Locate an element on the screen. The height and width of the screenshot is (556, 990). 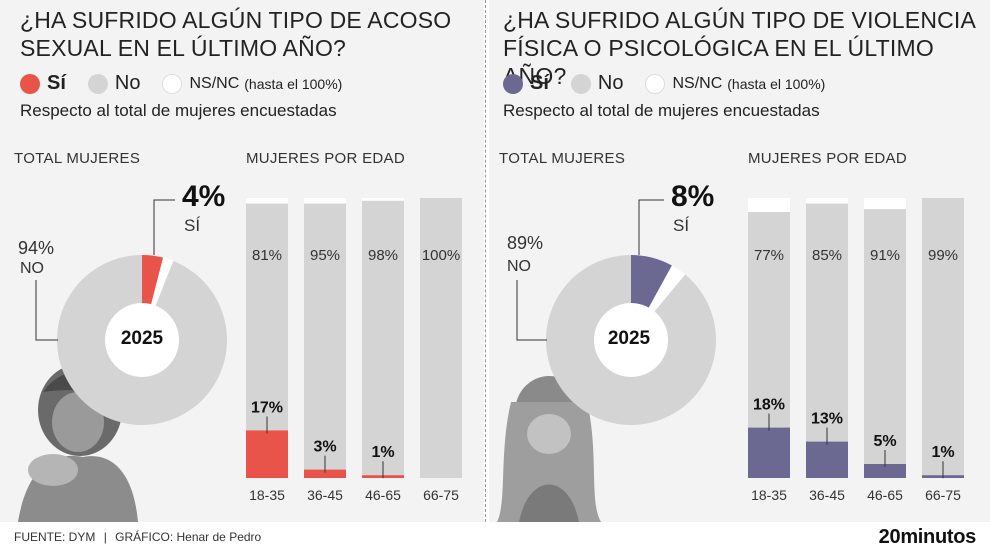
subtitle-left: Respecto al total de mujeres encuestadas is located at coordinates (178, 110).